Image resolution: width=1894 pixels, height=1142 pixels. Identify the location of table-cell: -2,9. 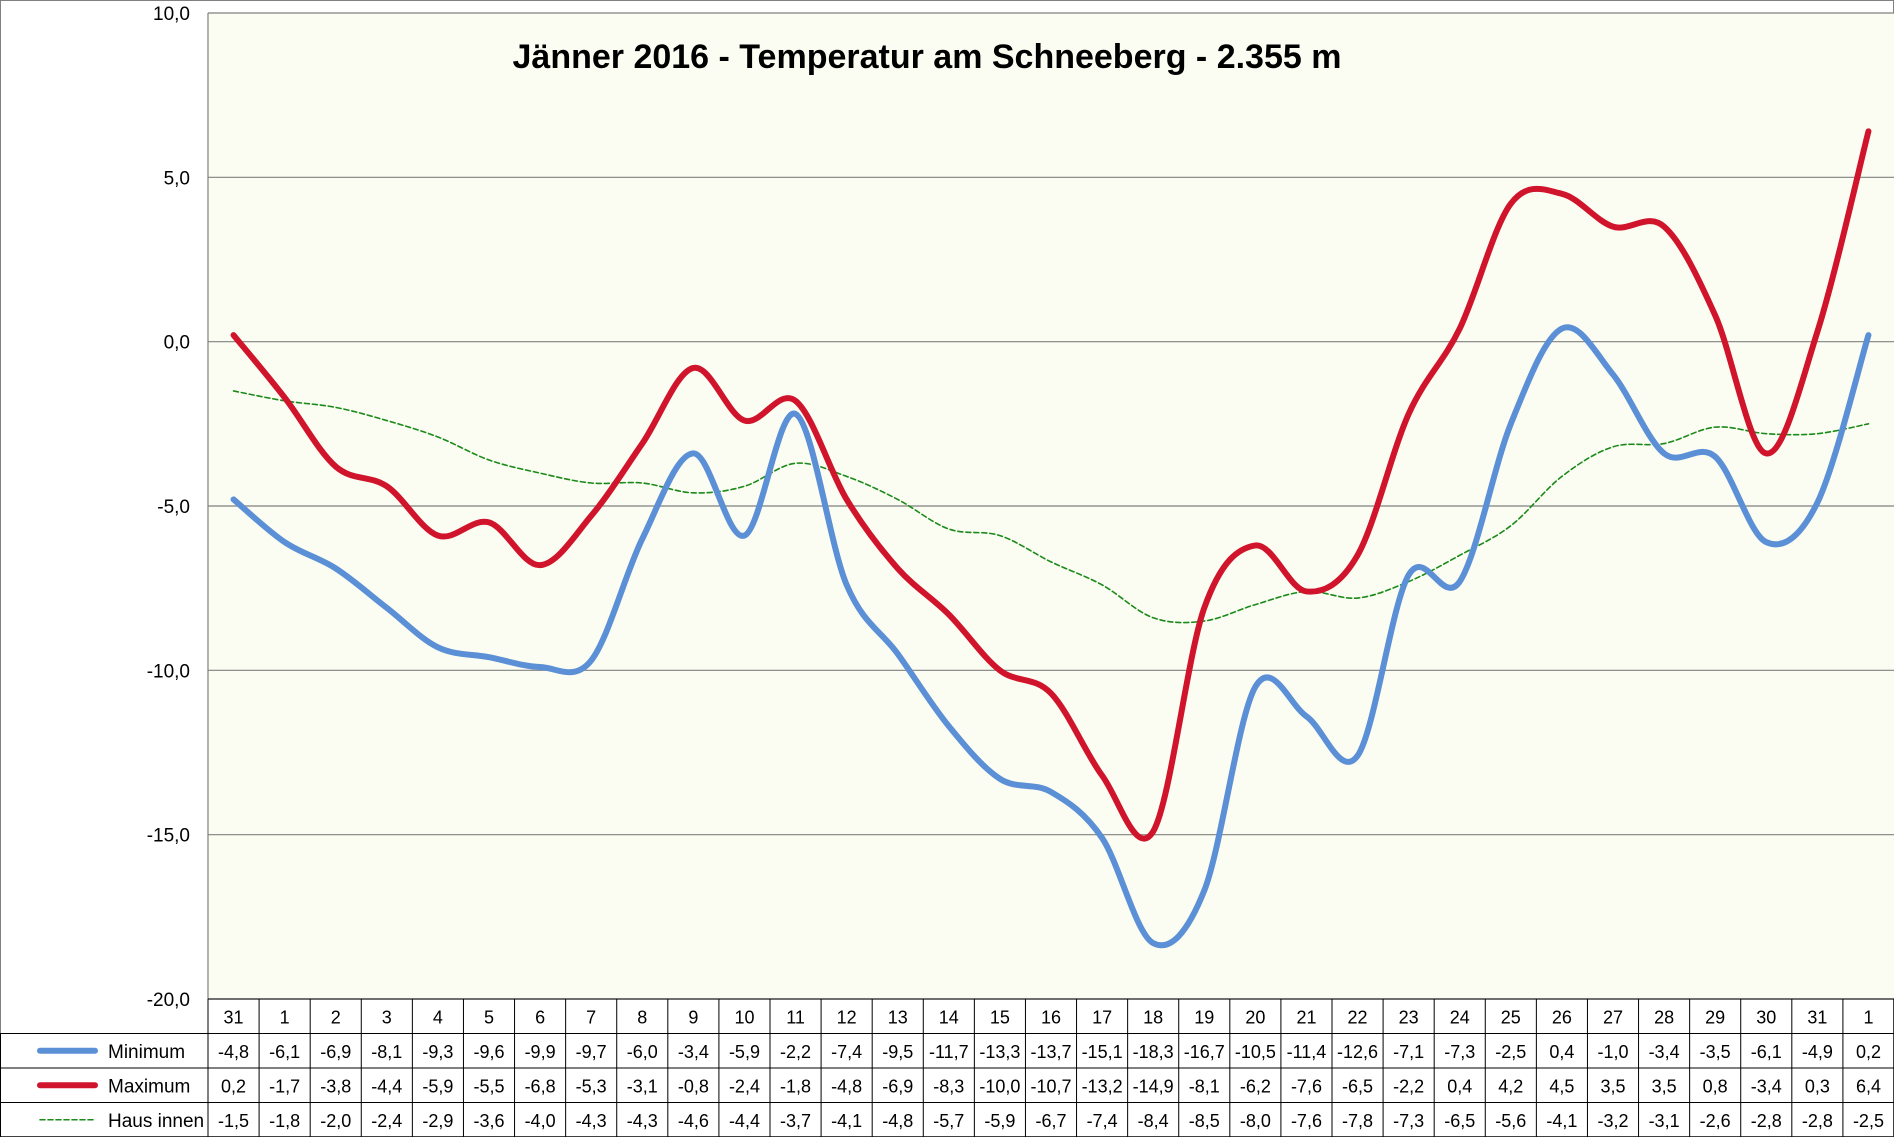
(437, 1121).